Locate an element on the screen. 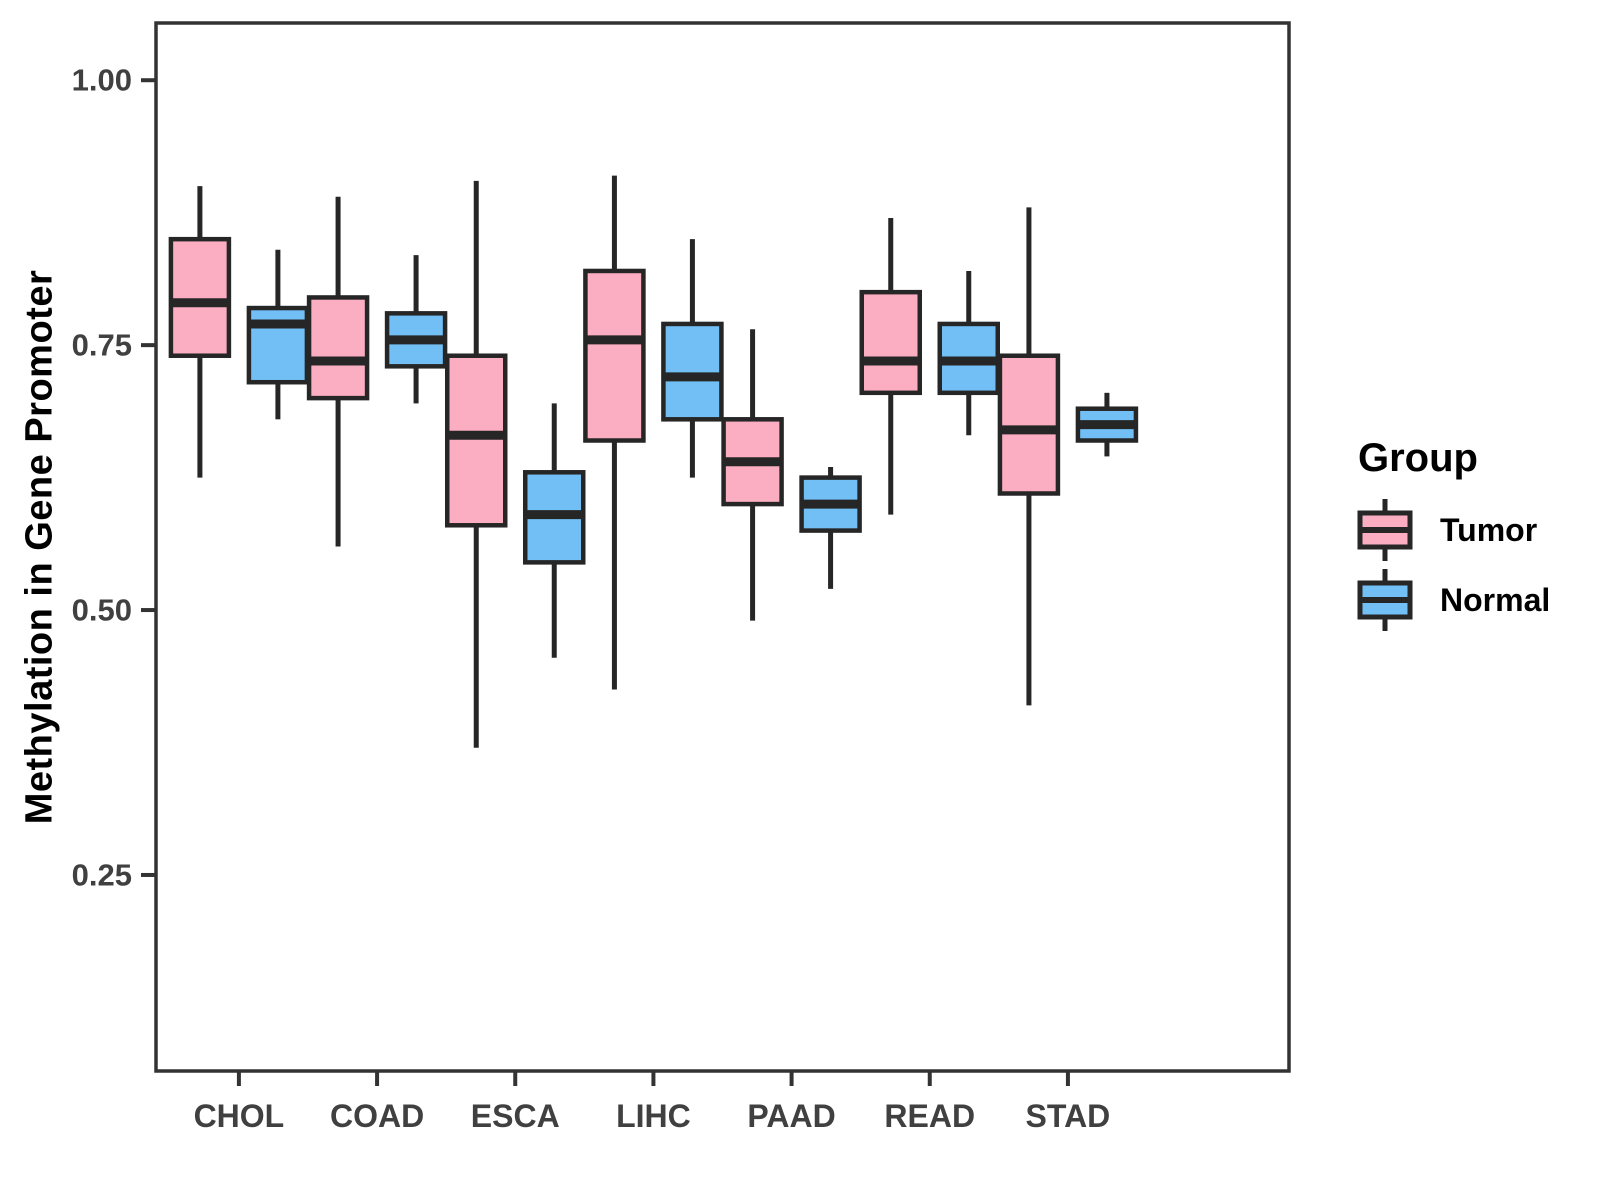  x-tick-label: READ is located at coordinates (929, 1116).